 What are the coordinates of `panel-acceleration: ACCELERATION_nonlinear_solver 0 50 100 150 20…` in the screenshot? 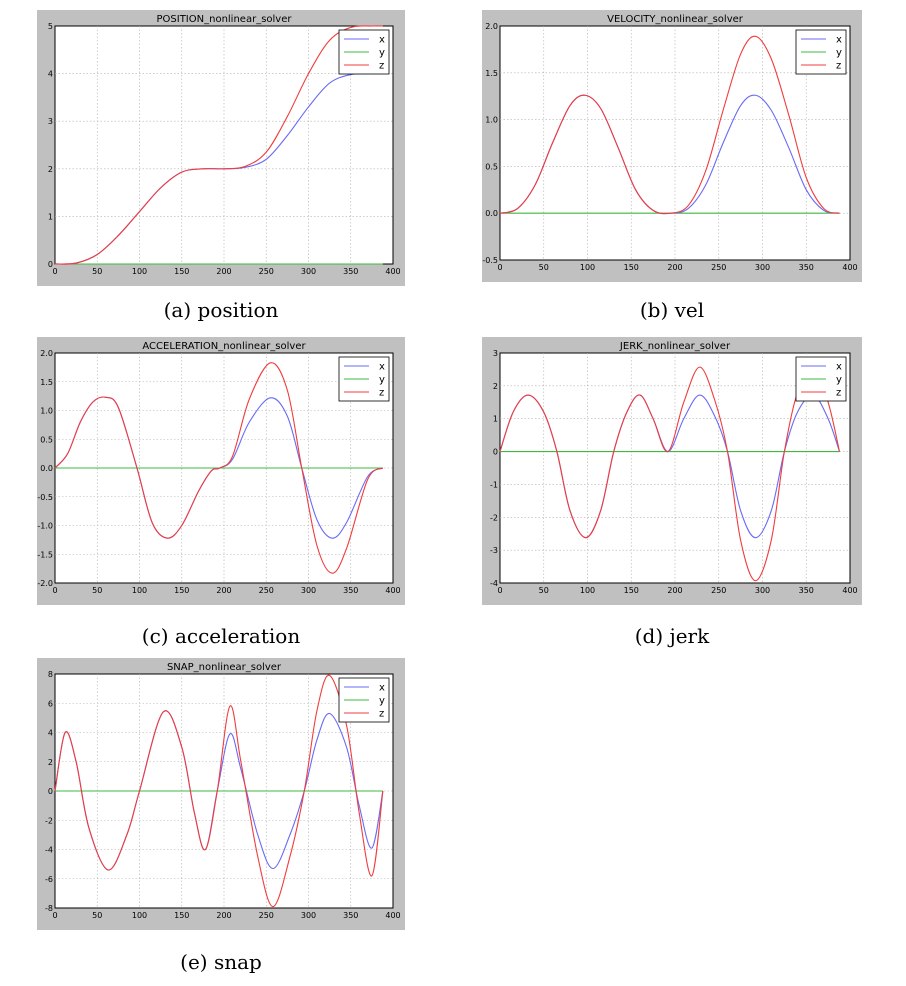 It's located at (221, 471).